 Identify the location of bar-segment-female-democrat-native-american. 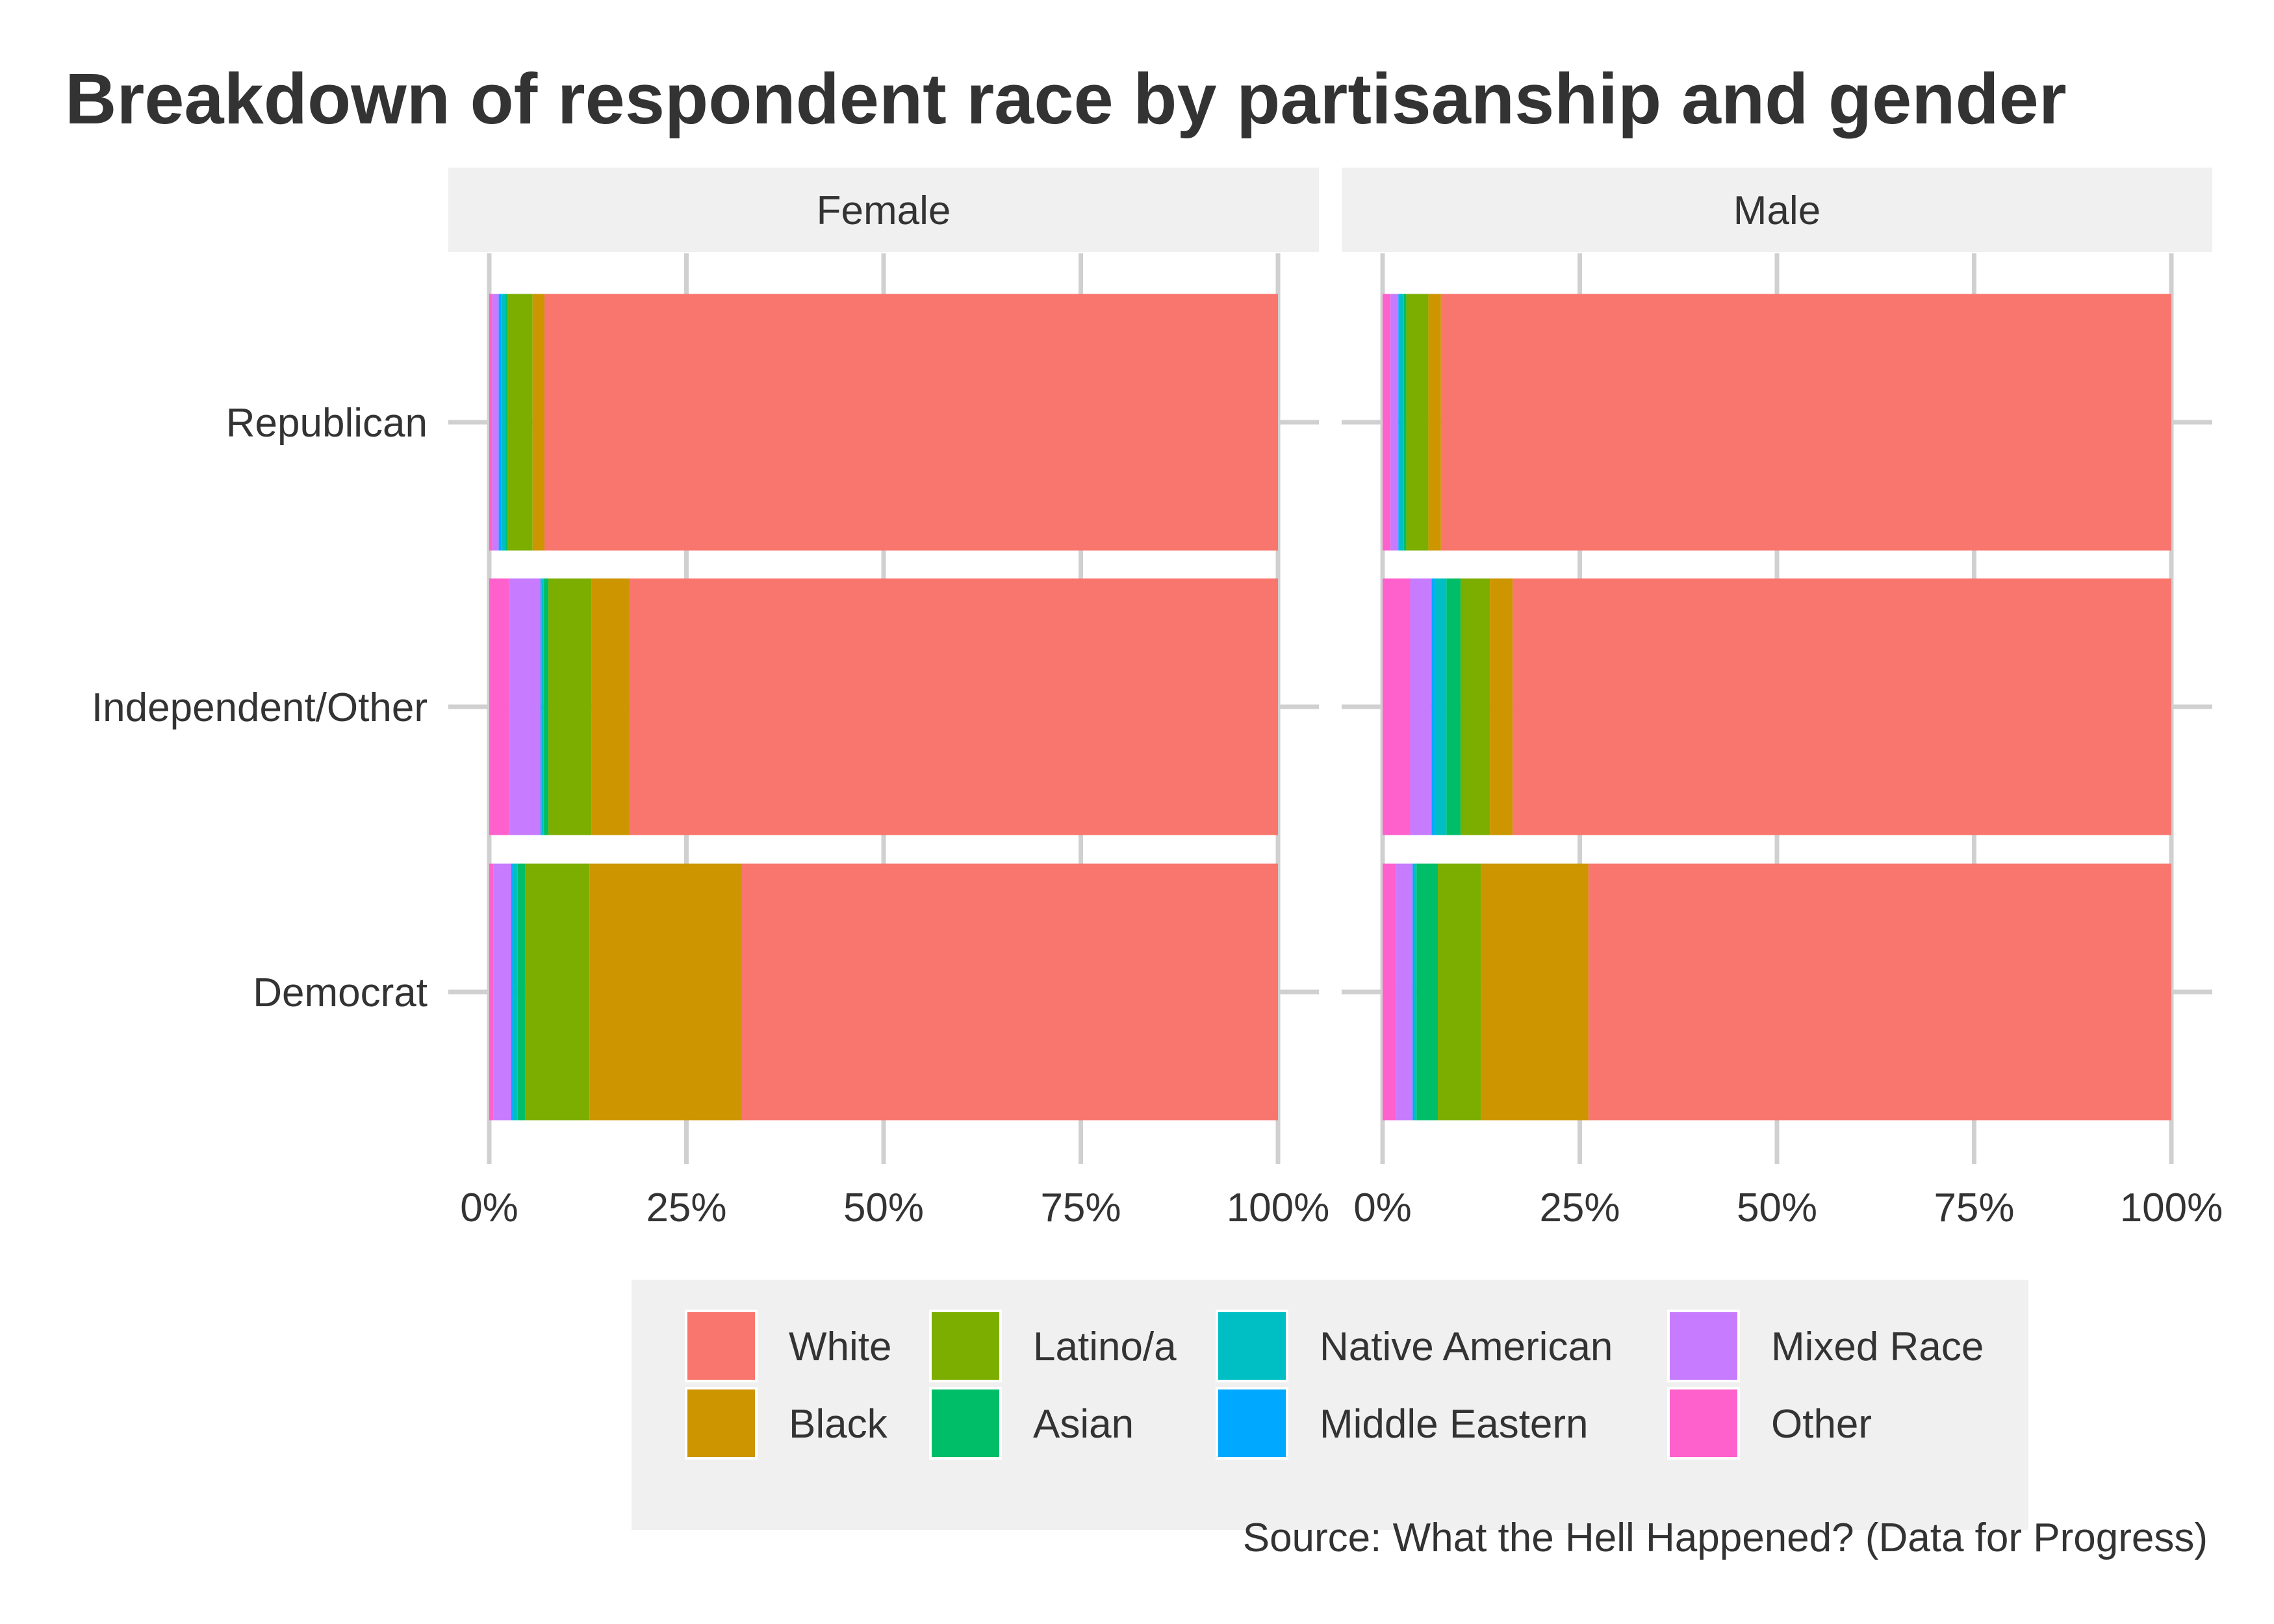
(515, 992).